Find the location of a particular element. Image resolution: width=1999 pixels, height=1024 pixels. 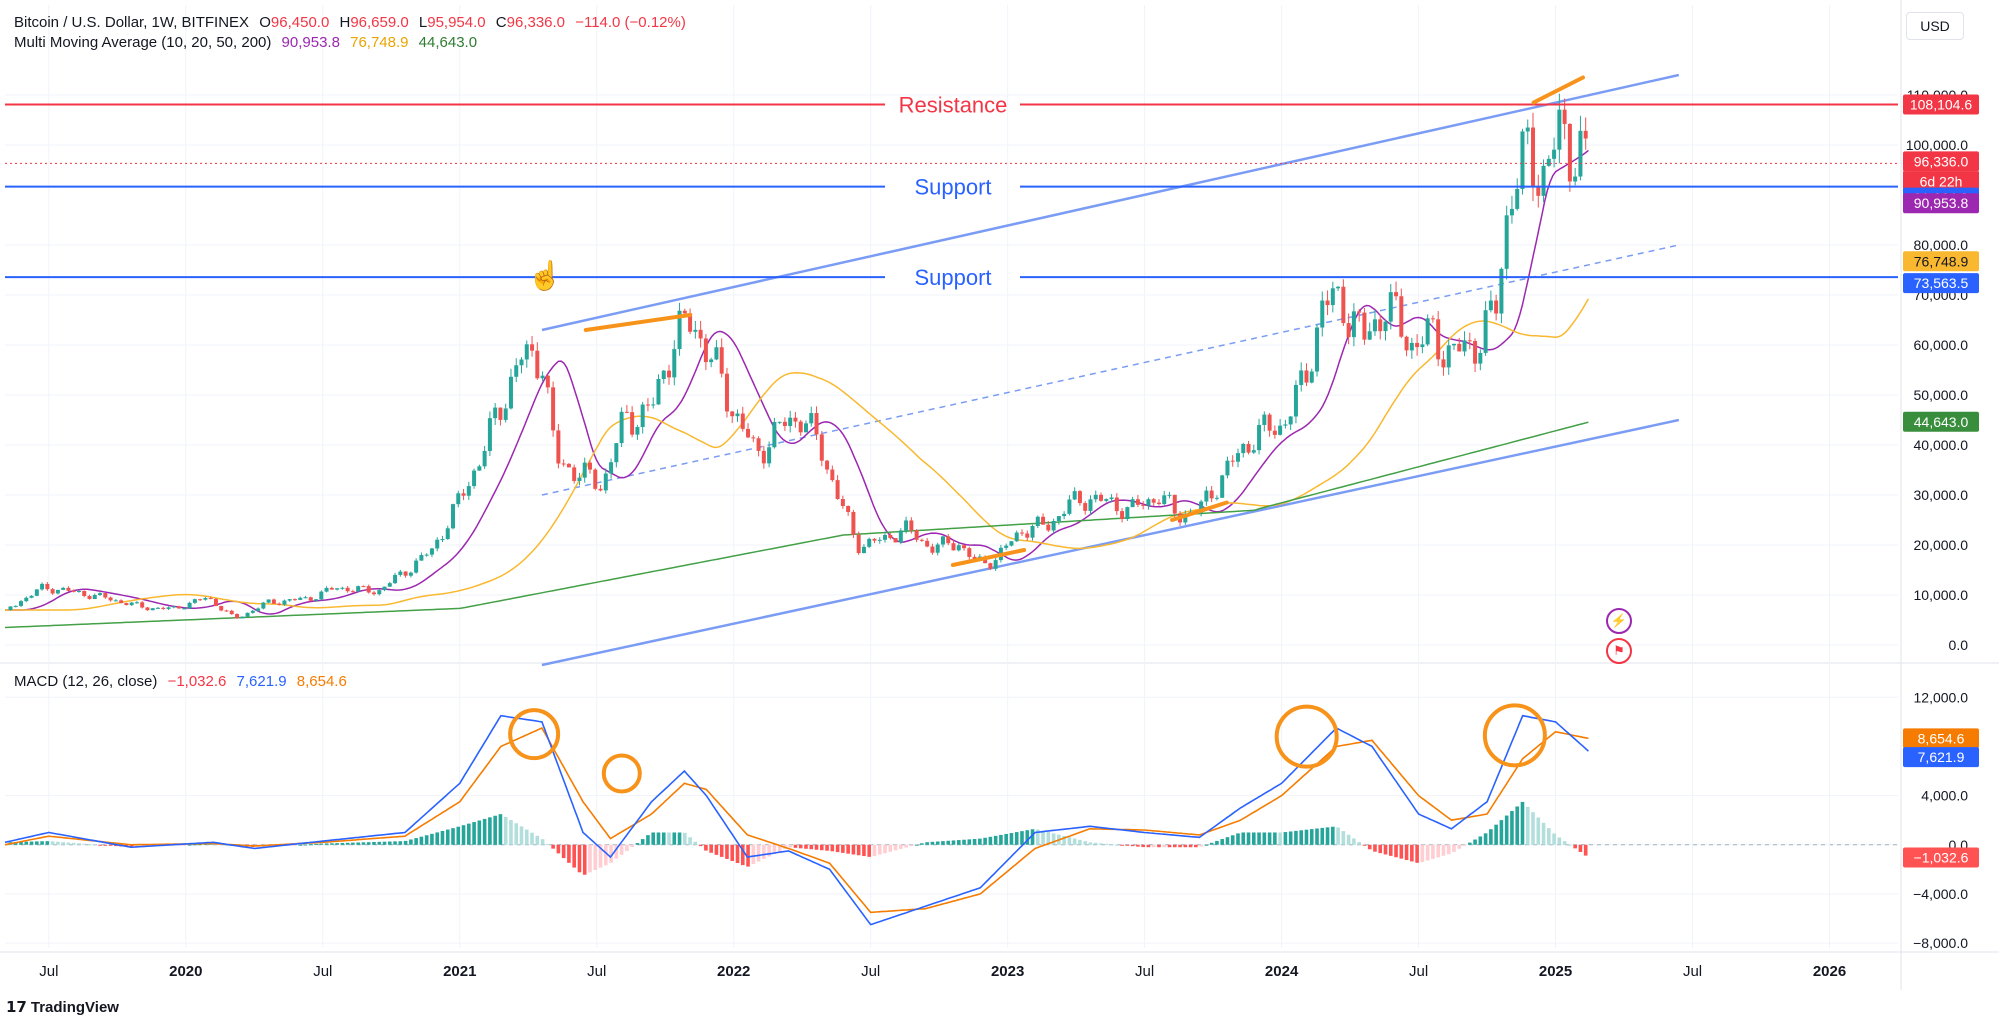

macd-hist-value: −1,032.6 is located at coordinates (197, 681).